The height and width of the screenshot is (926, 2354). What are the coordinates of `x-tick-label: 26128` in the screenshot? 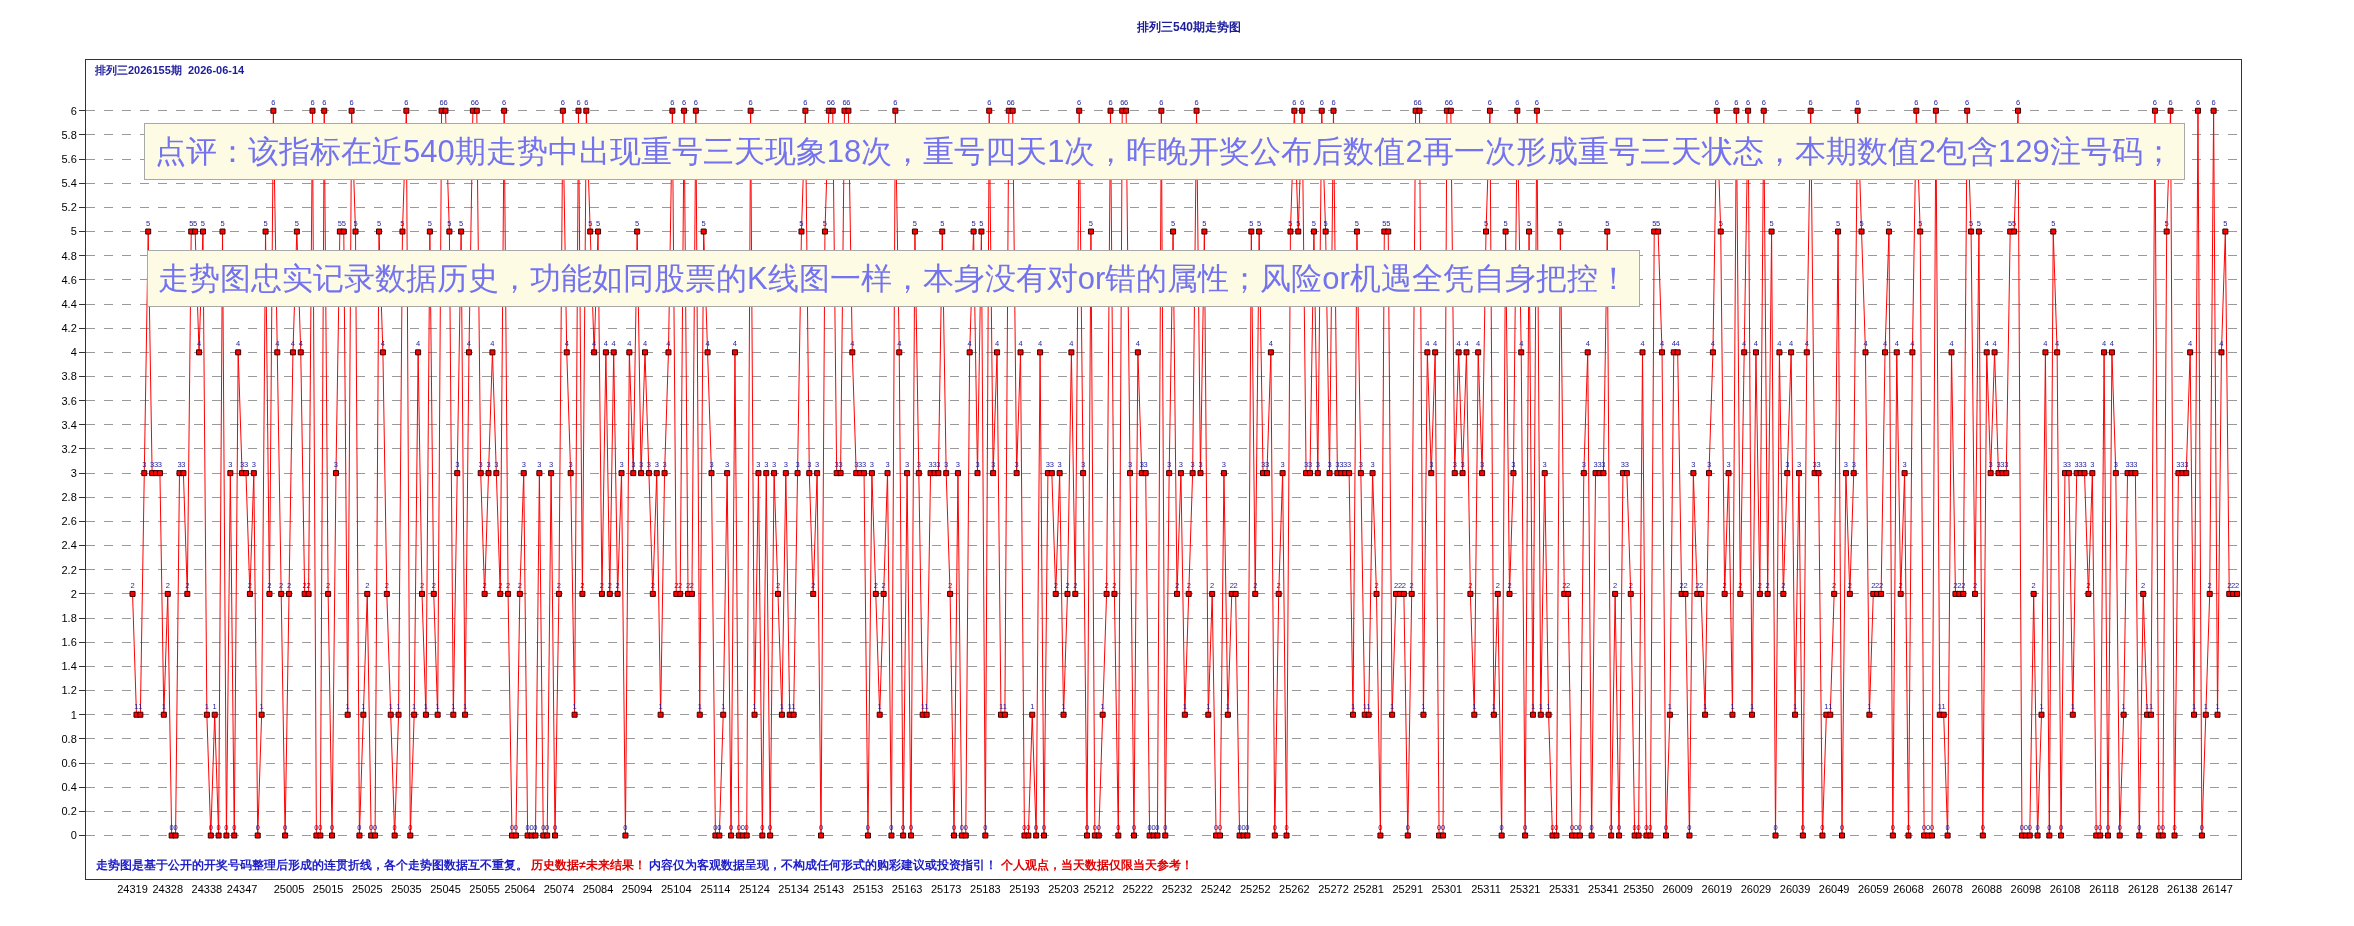 It's located at (2143, 889).